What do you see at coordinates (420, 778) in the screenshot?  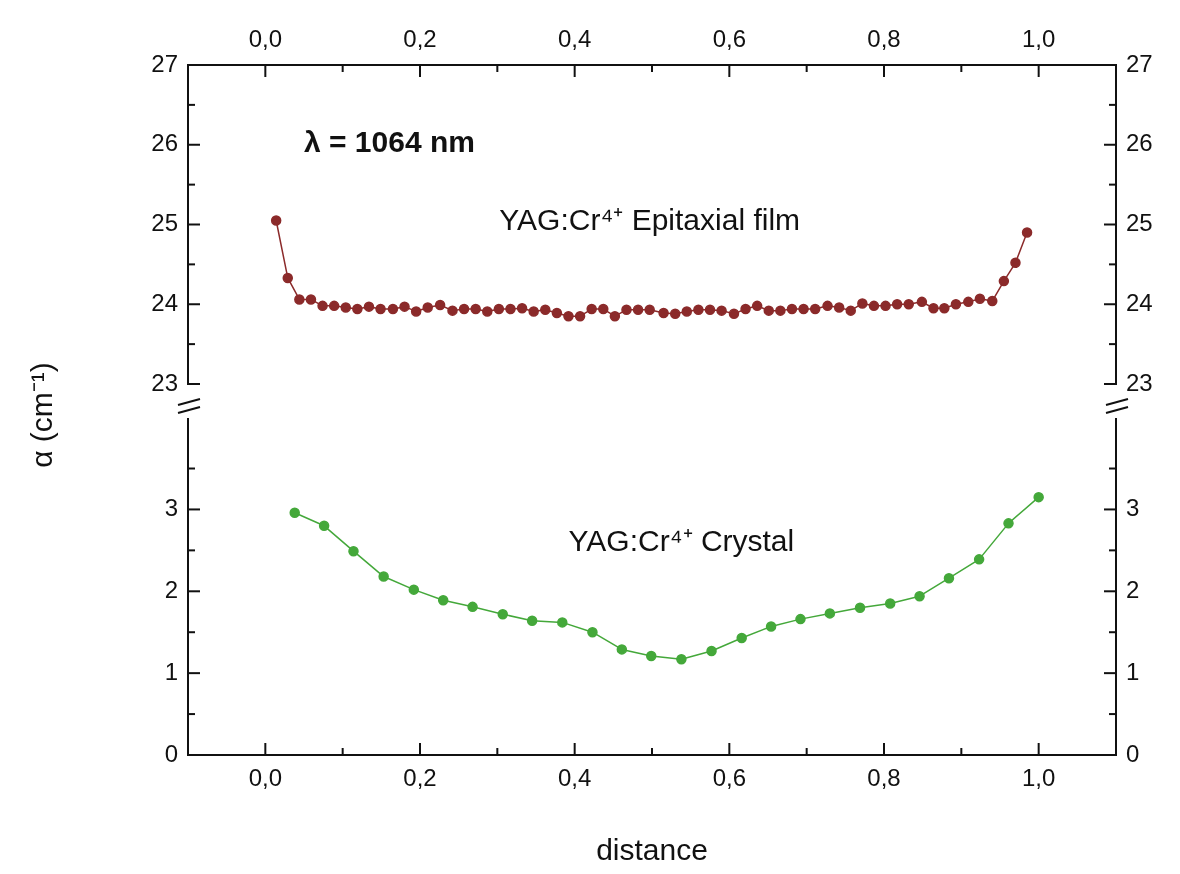 I see `x-tick-label: 0,2` at bounding box center [420, 778].